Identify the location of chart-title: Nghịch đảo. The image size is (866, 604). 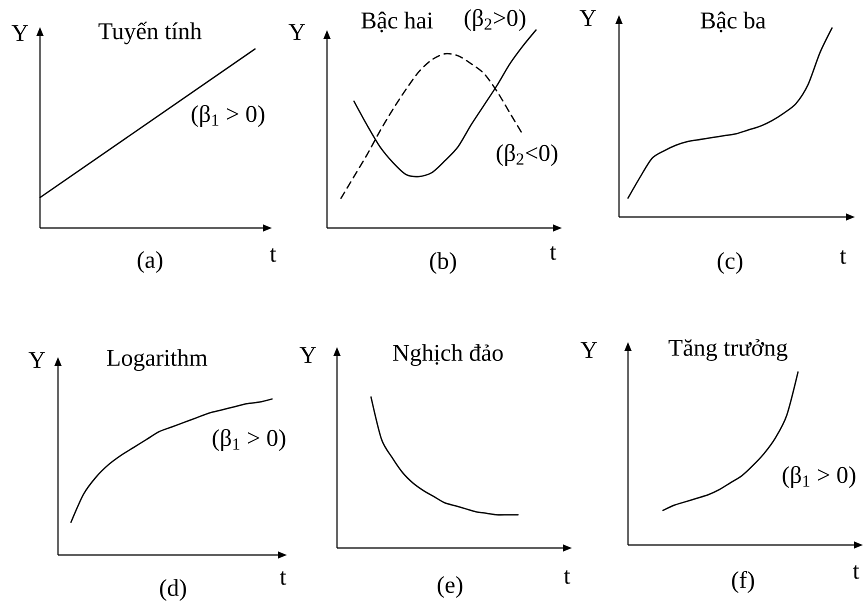
(448, 355).